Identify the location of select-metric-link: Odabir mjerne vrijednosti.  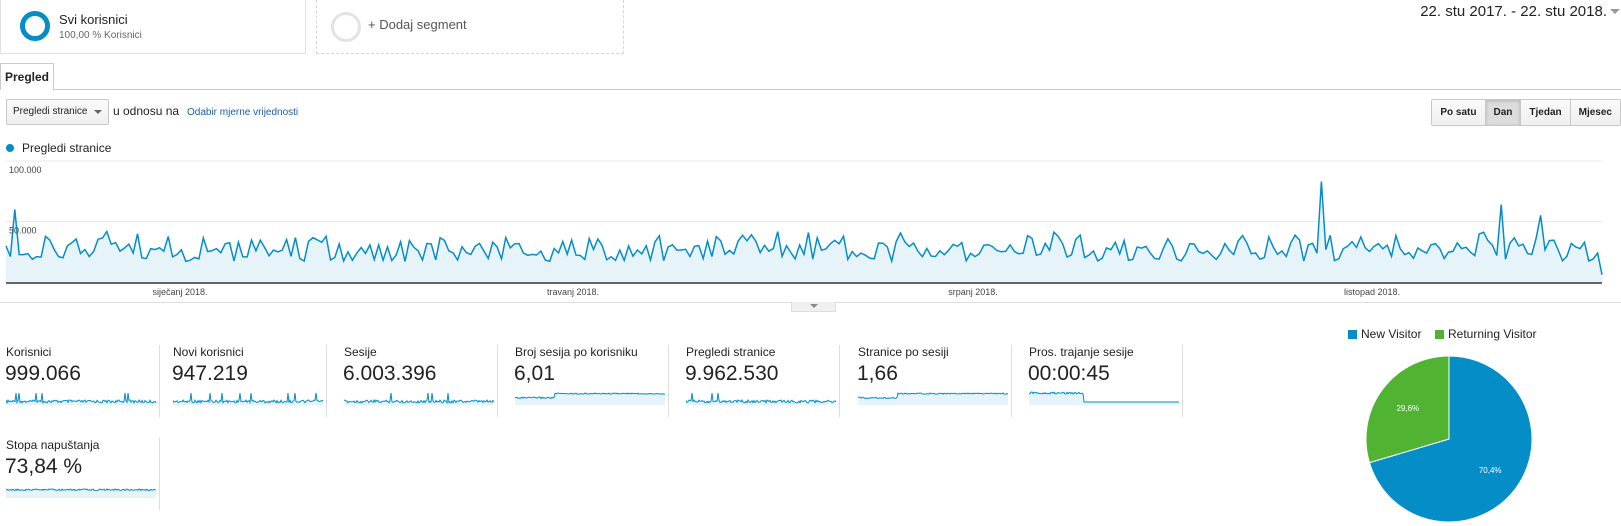
(243, 112).